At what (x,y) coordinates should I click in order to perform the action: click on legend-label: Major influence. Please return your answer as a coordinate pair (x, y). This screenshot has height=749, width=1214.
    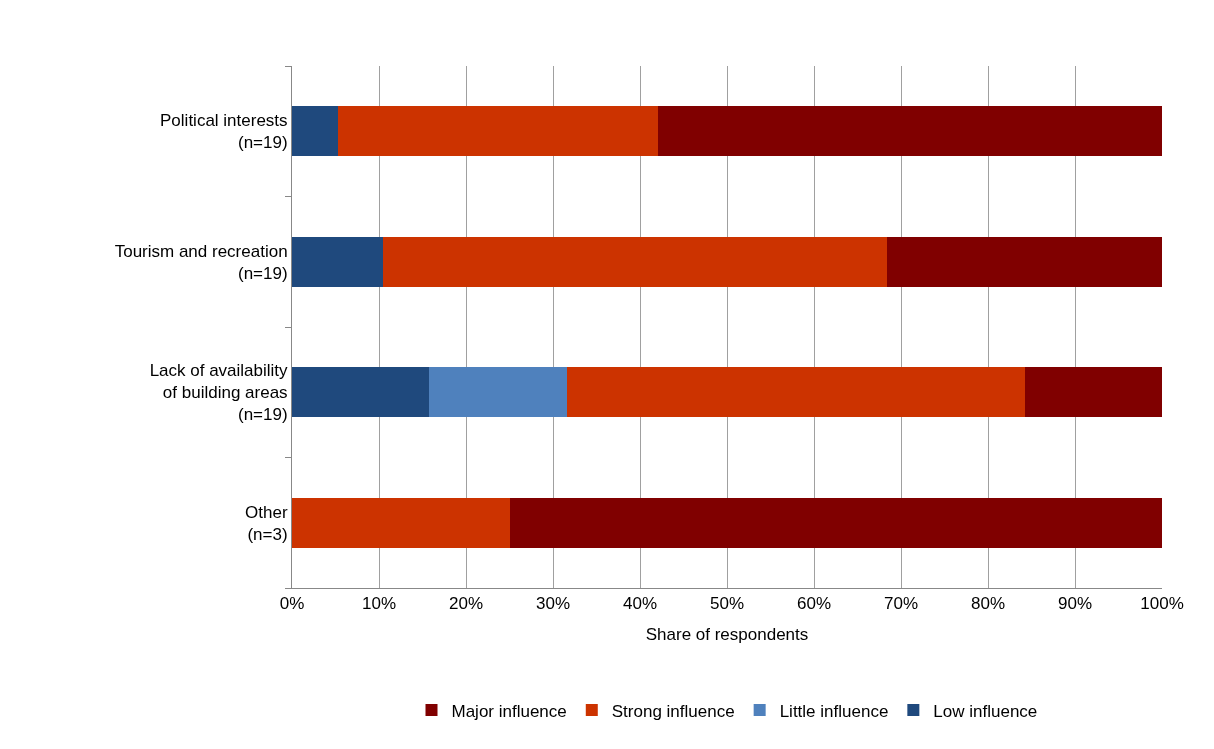
    Looking at the image, I should click on (509, 711).